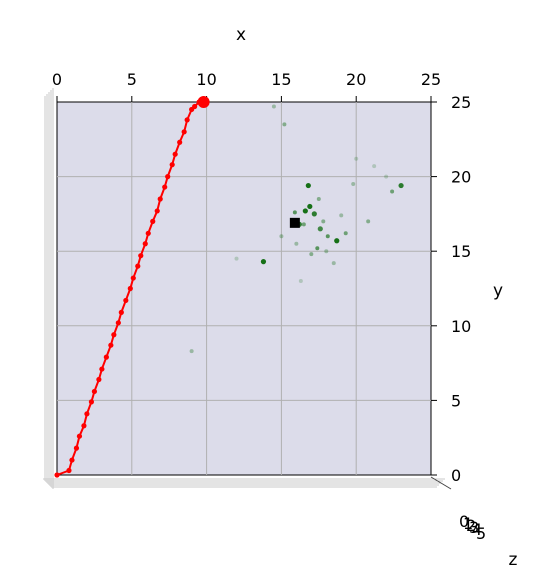 Image resolution: width=542 pixels, height=578 pixels. What do you see at coordinates (468, 523) in the screenshot?
I see `z-tick-label: 1` at bounding box center [468, 523].